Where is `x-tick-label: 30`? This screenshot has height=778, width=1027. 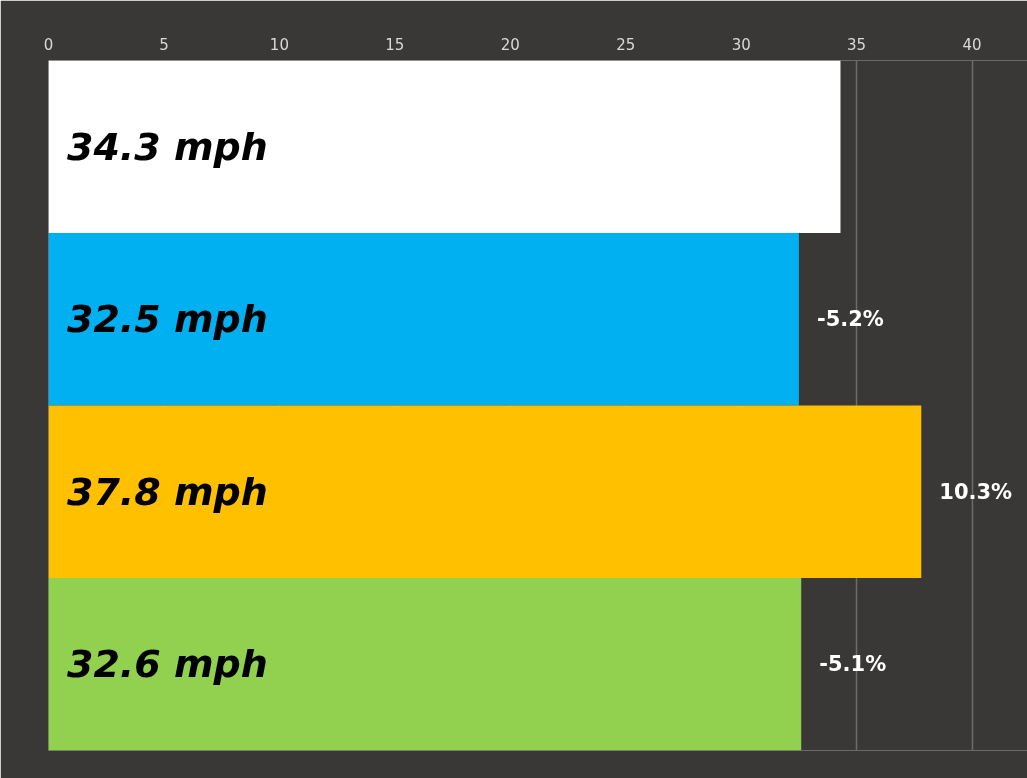
x-tick-label: 30 is located at coordinates (741, 44).